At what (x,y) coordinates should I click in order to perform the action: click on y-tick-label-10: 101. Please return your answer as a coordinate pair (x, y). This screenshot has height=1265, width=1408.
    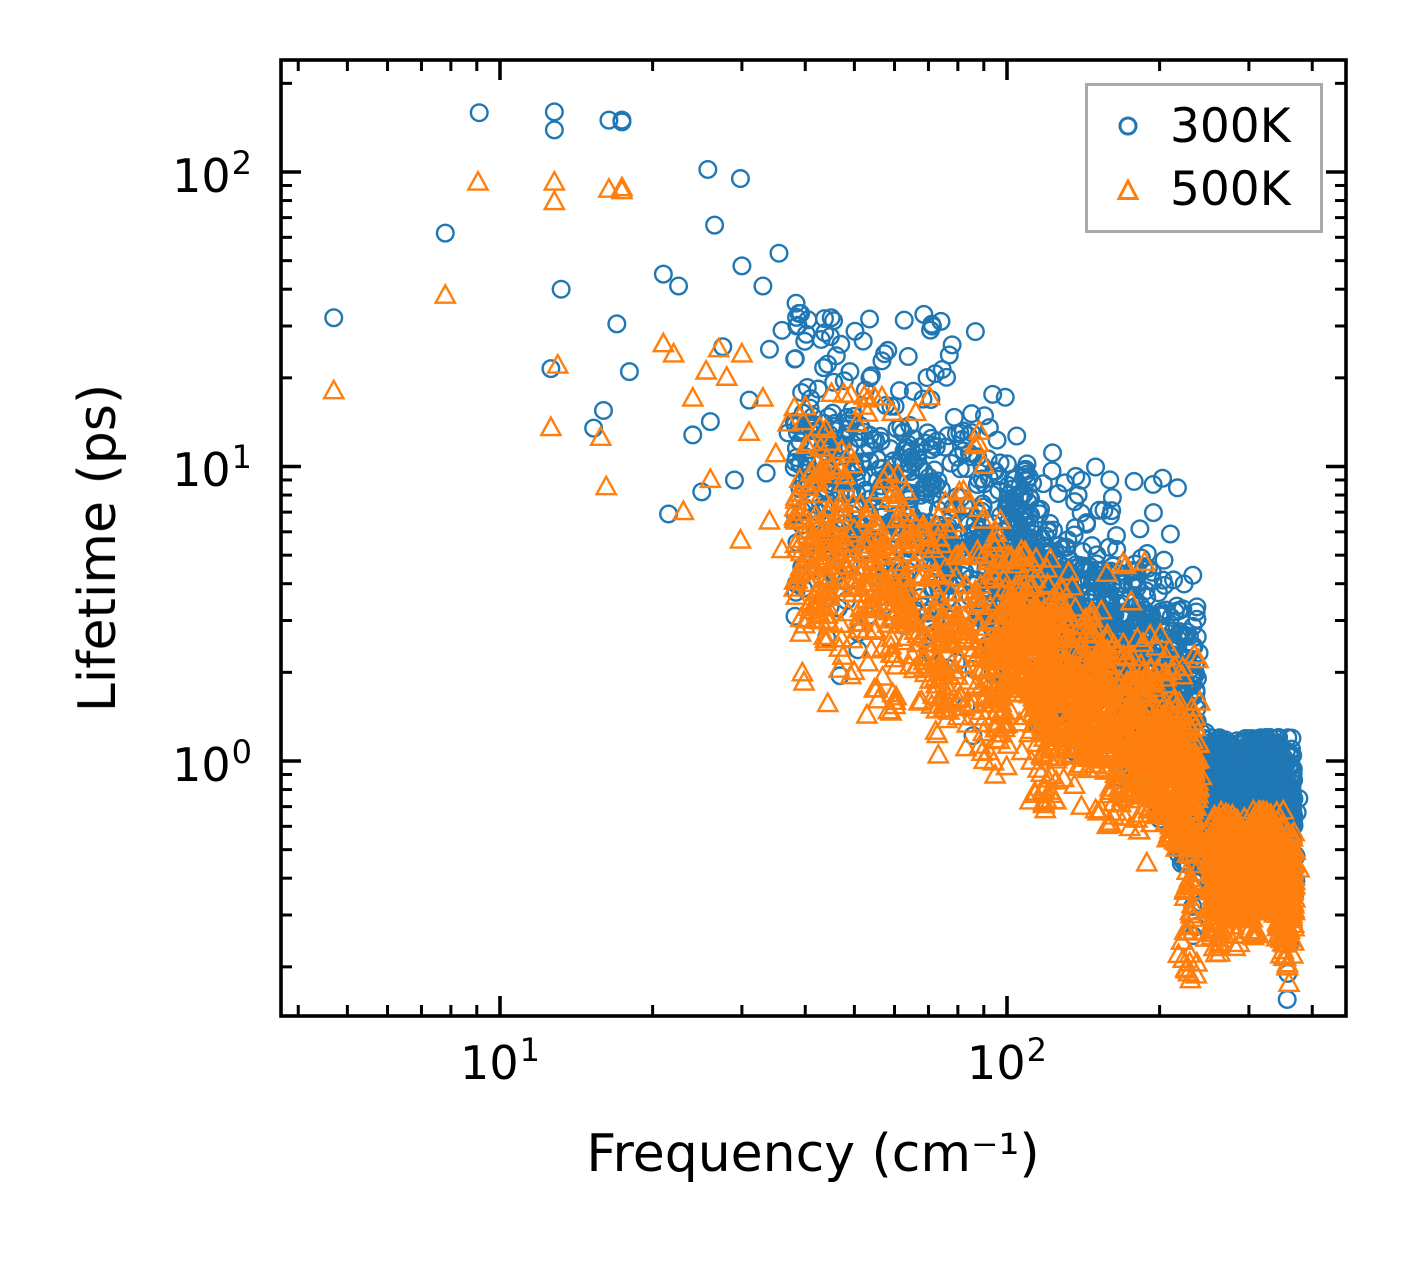
    Looking at the image, I should click on (212, 467).